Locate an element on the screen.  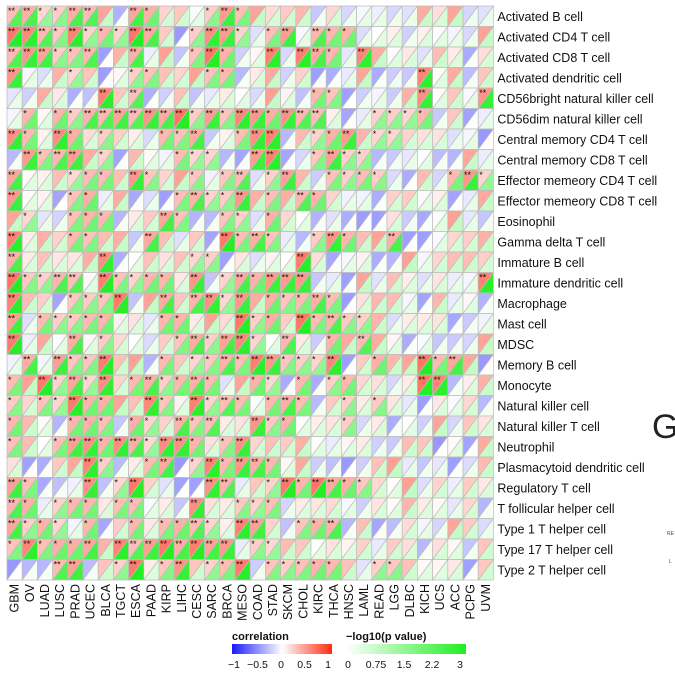
column-label: OV is located at coordinates (30, 592).